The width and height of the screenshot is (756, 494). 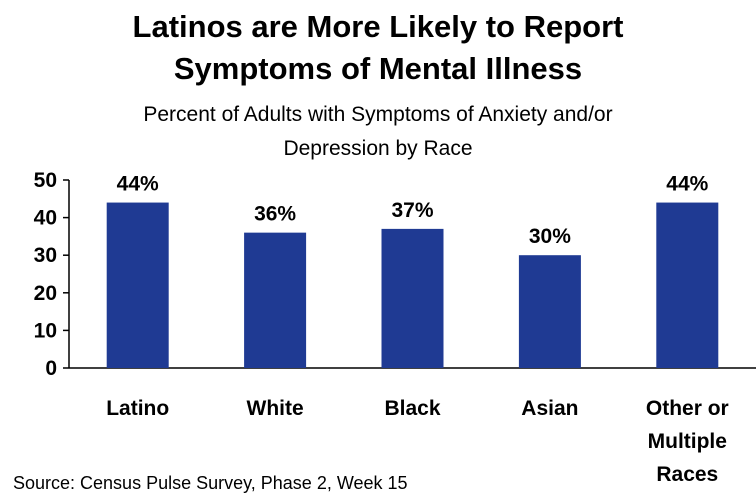 I want to click on category-label-0-0: Latino, so click(x=137, y=408).